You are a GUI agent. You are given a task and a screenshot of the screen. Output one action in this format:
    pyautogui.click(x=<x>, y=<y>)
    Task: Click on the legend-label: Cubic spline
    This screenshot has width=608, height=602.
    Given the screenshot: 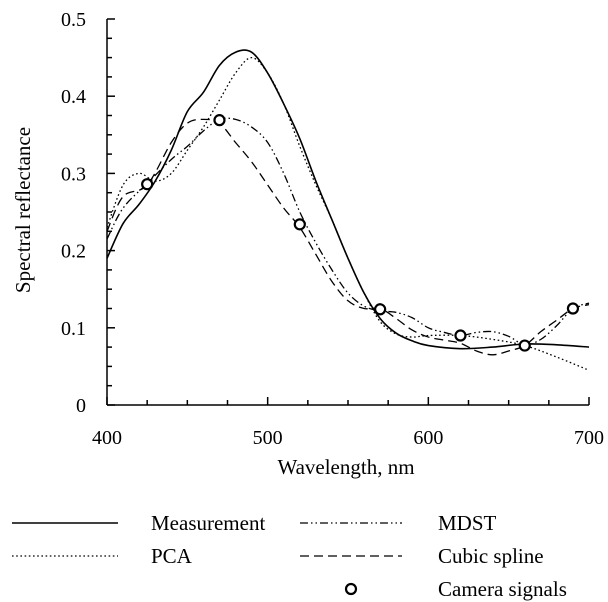 What is the action you would take?
    pyautogui.click(x=491, y=556)
    